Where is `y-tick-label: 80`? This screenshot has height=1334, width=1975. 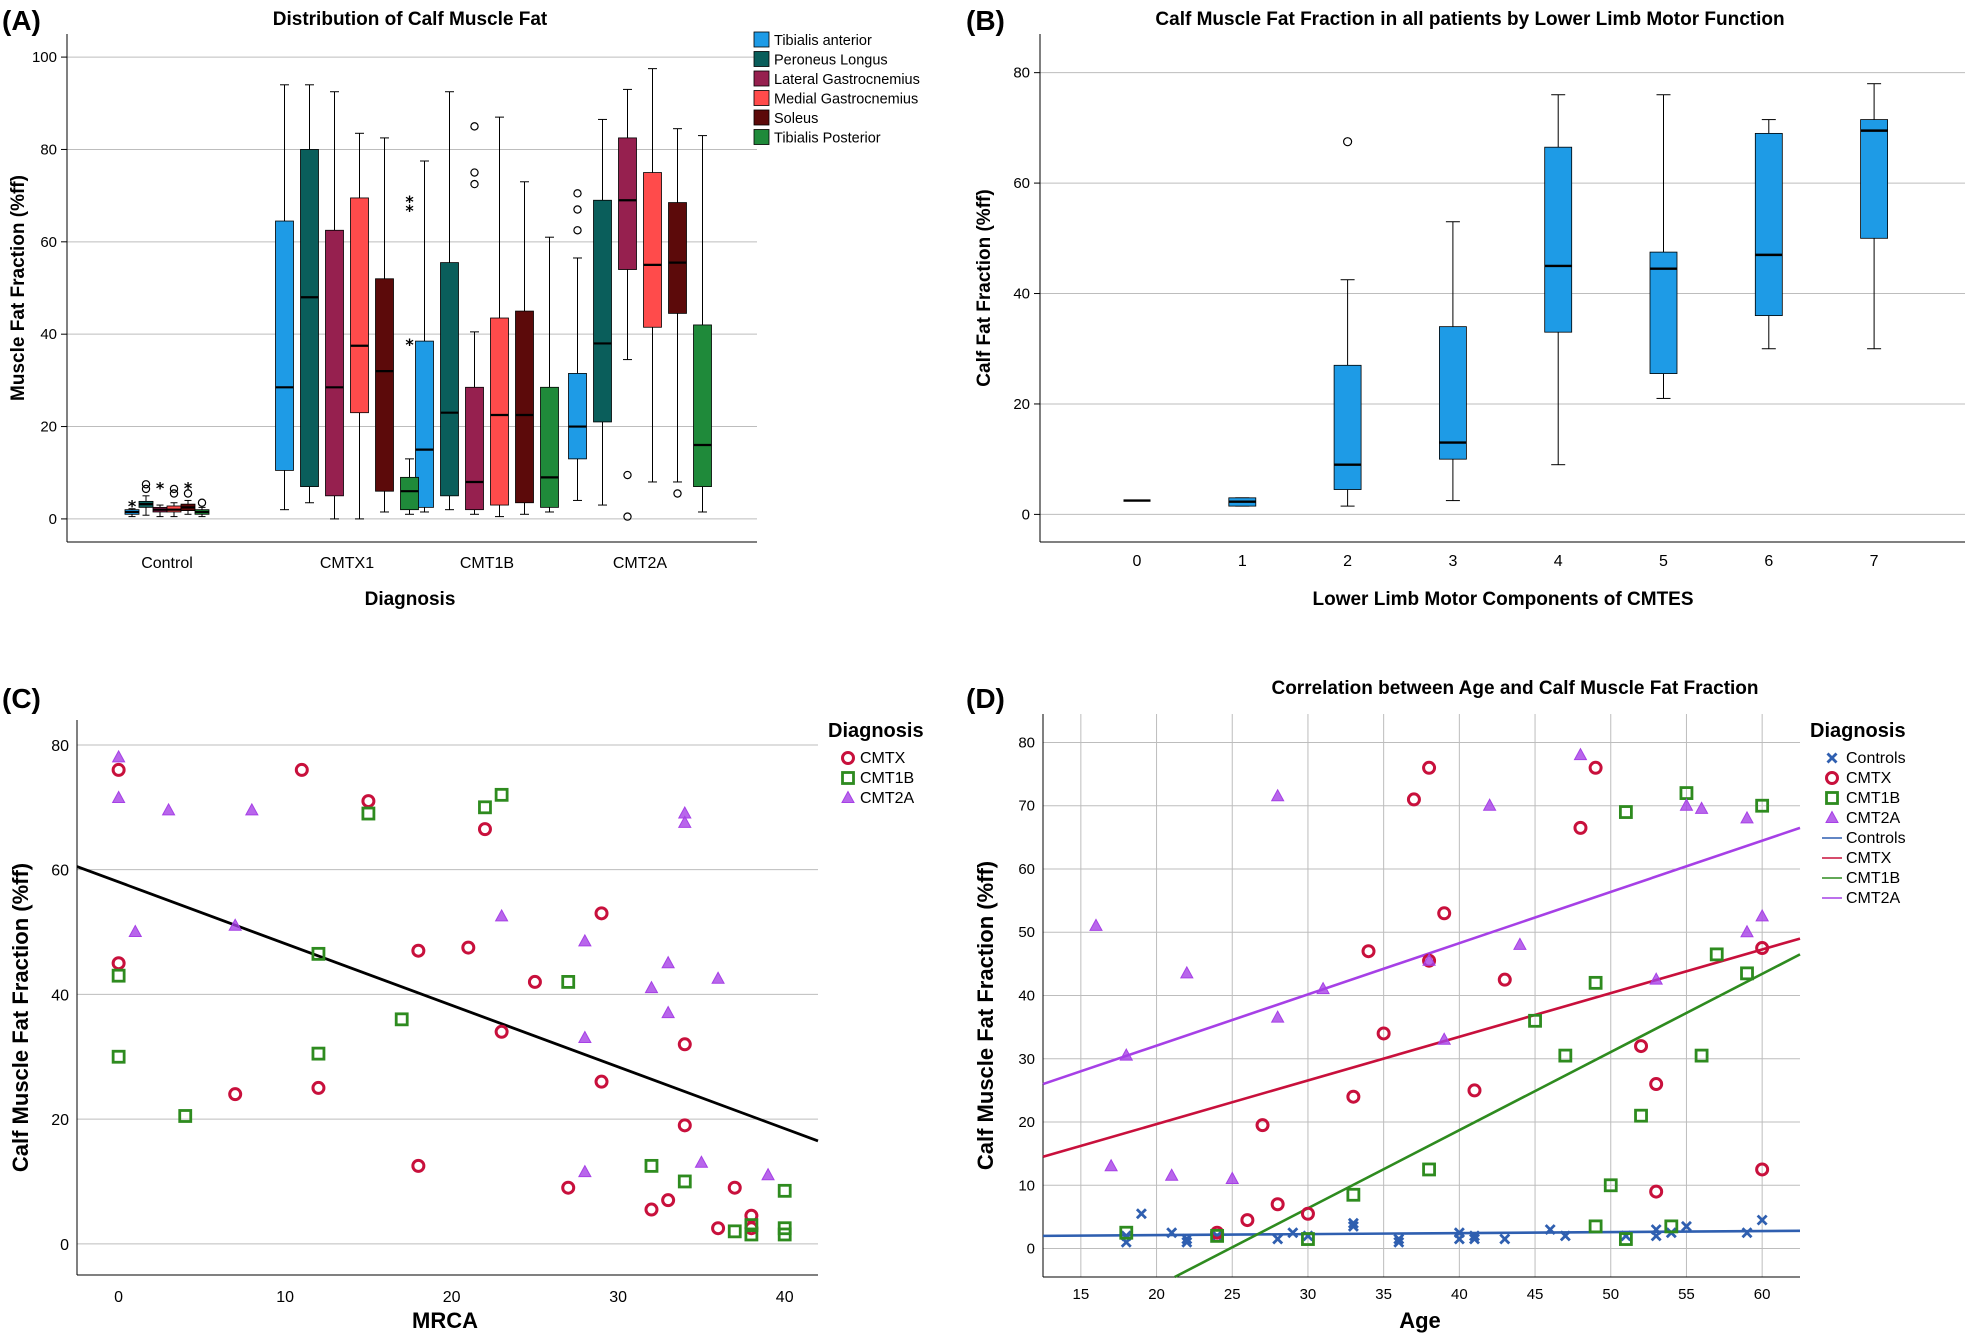
y-tick-label: 80 is located at coordinates (1026, 742).